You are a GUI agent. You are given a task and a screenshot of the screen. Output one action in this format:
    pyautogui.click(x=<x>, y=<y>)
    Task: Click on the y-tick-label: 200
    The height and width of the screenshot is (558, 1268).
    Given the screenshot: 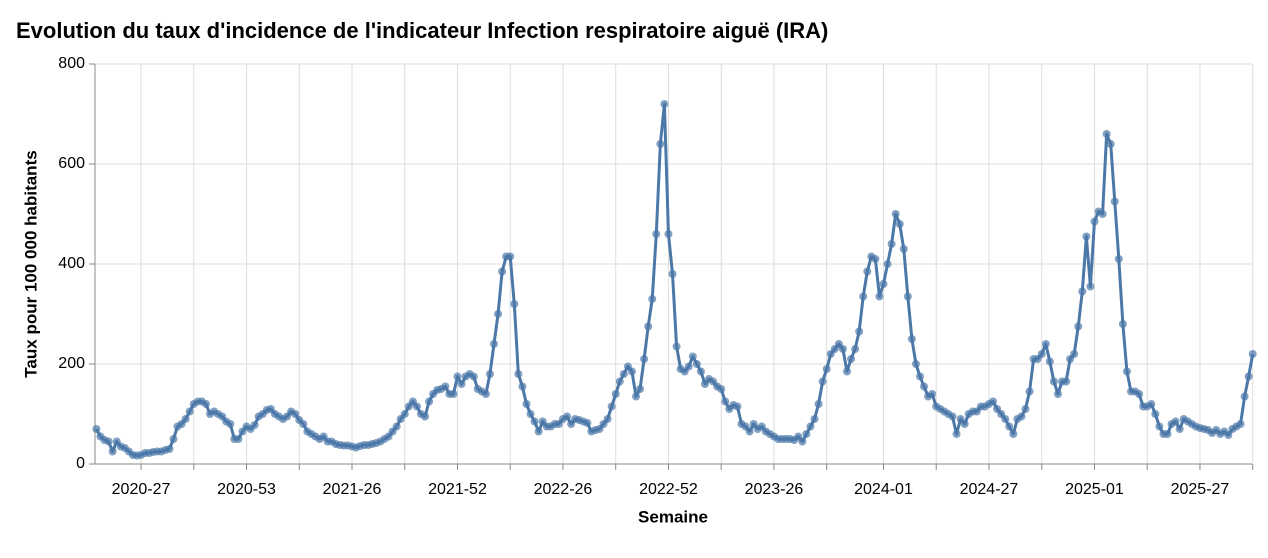 What is the action you would take?
    pyautogui.click(x=71, y=363)
    